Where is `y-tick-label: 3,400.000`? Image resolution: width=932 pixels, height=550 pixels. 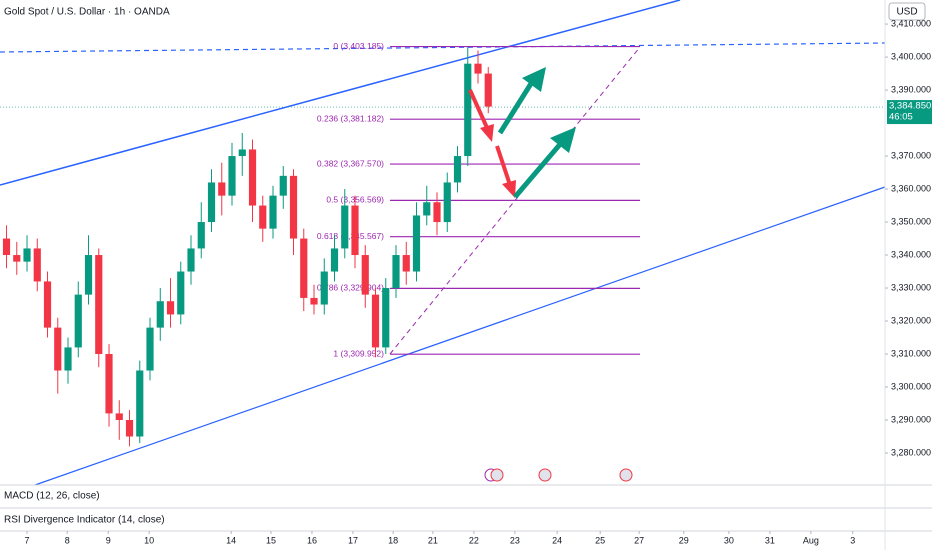 y-tick-label: 3,400.000 is located at coordinates (911, 56).